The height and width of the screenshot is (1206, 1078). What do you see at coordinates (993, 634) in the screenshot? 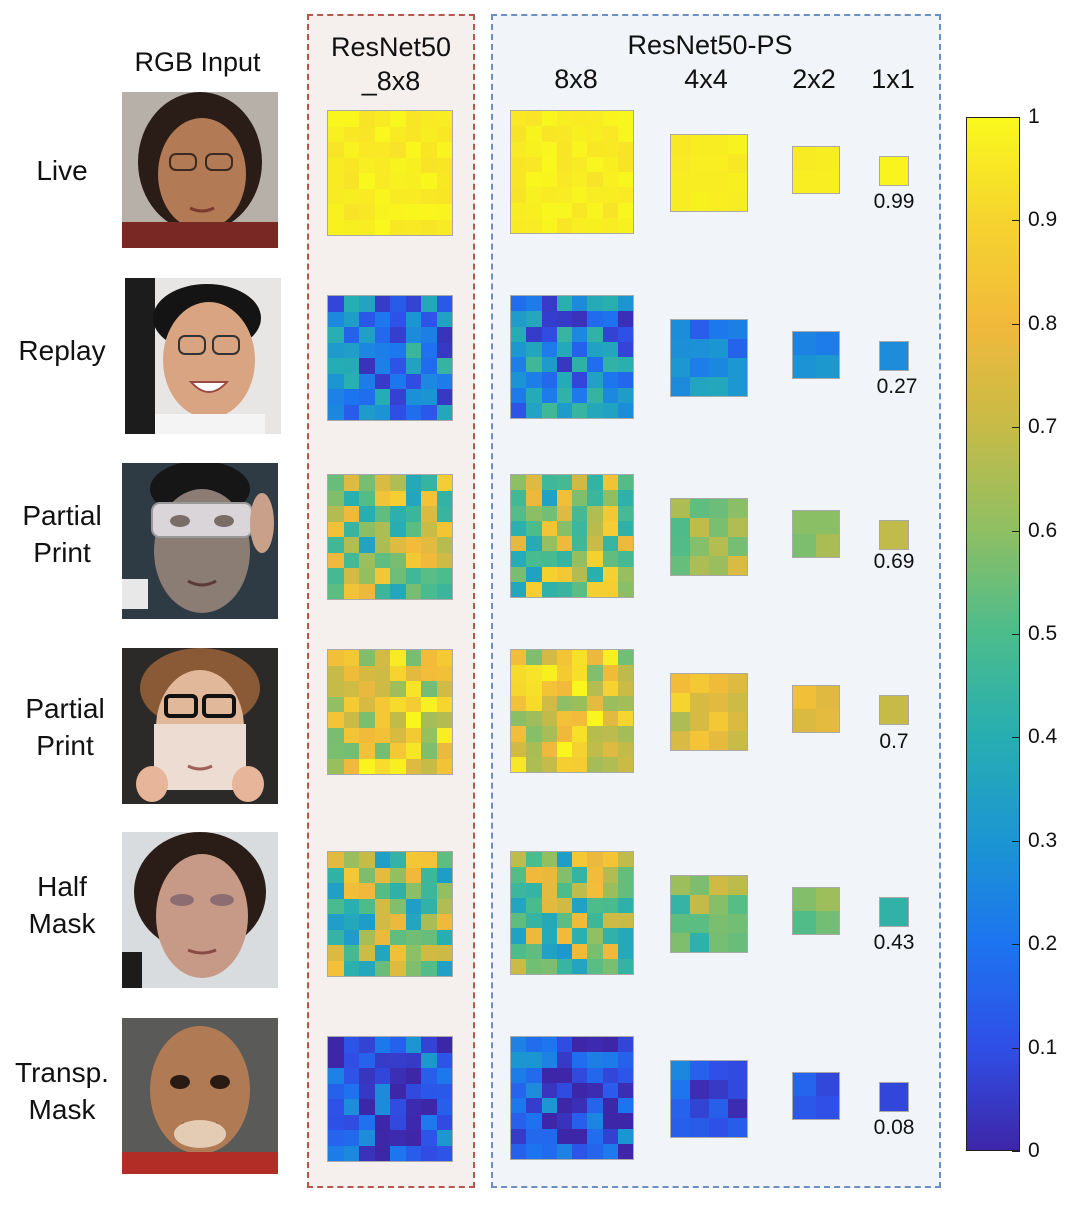
I see `colorbar` at bounding box center [993, 634].